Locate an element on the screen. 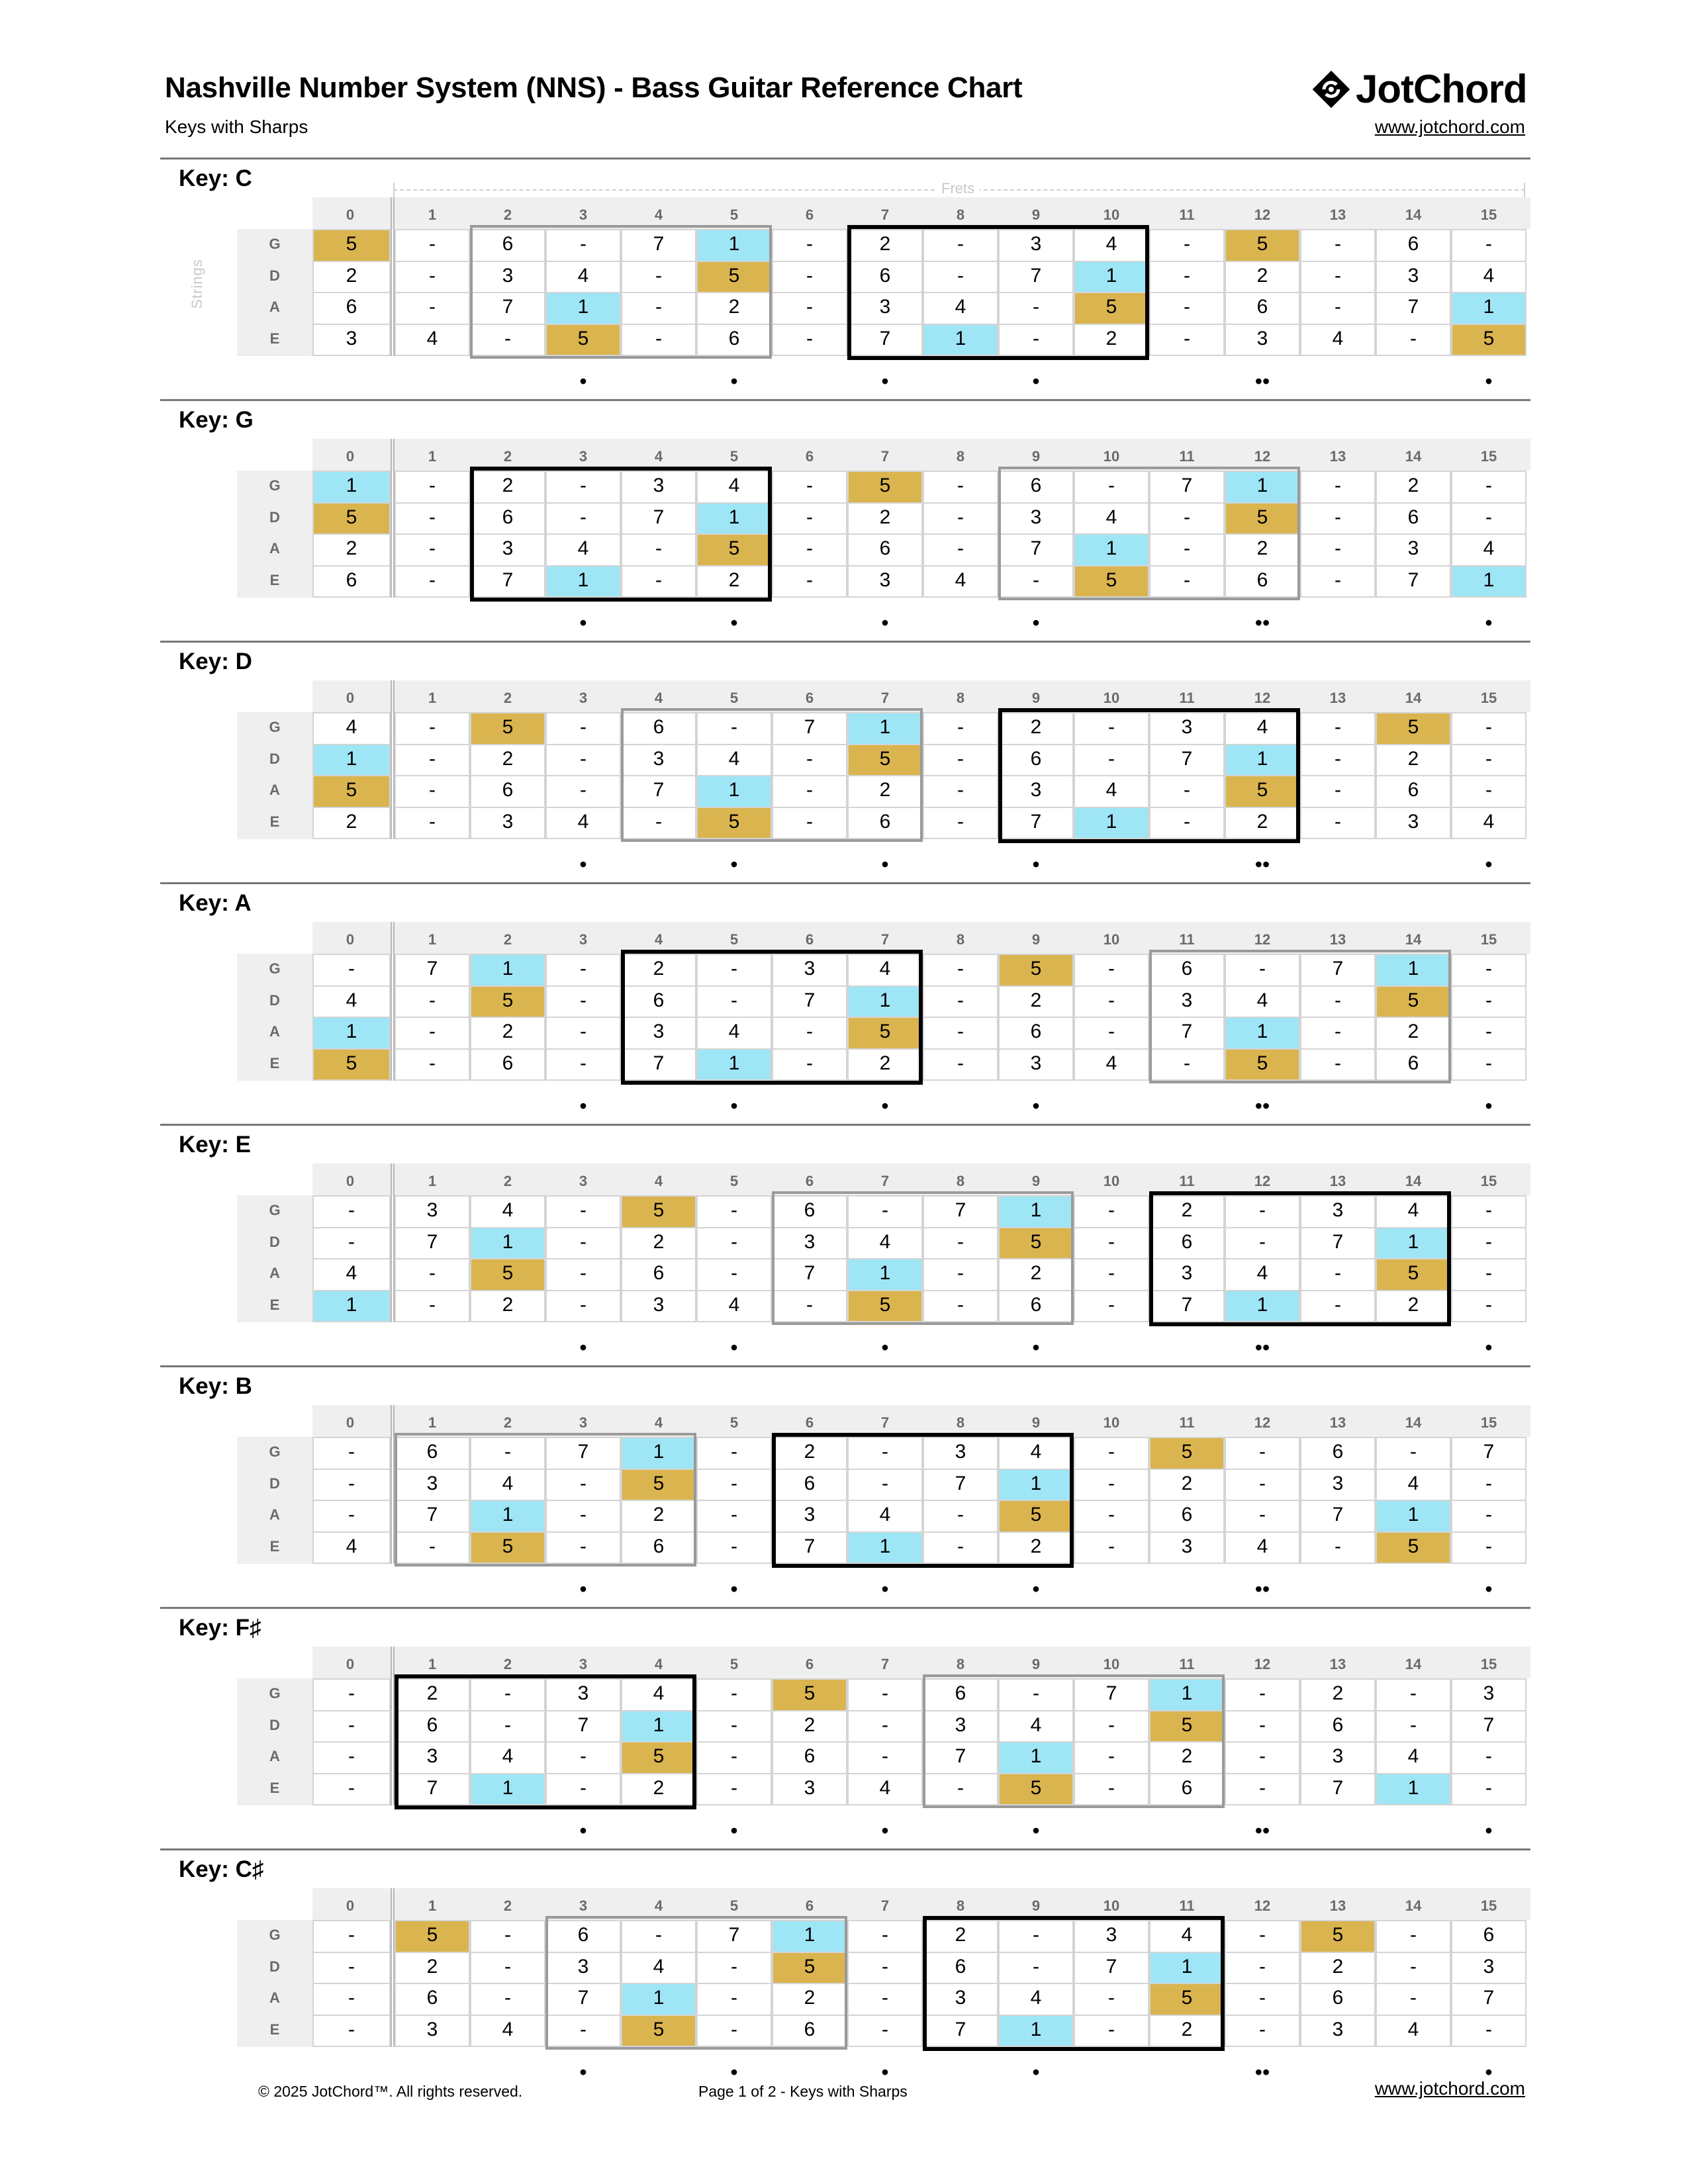 This screenshot has width=1688, height=2184. string-header-bg is located at coordinates (274, 1741).